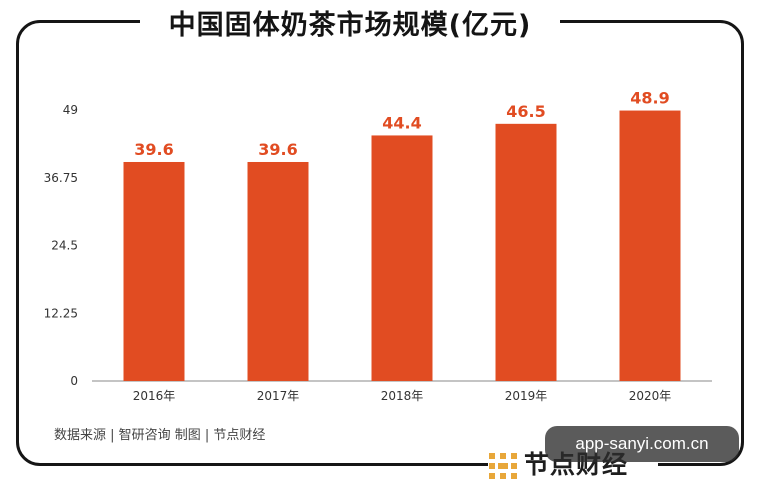 The image size is (764, 493). Describe the element at coordinates (402, 396) in the screenshot. I see `x-tick-label: 2018年` at that location.